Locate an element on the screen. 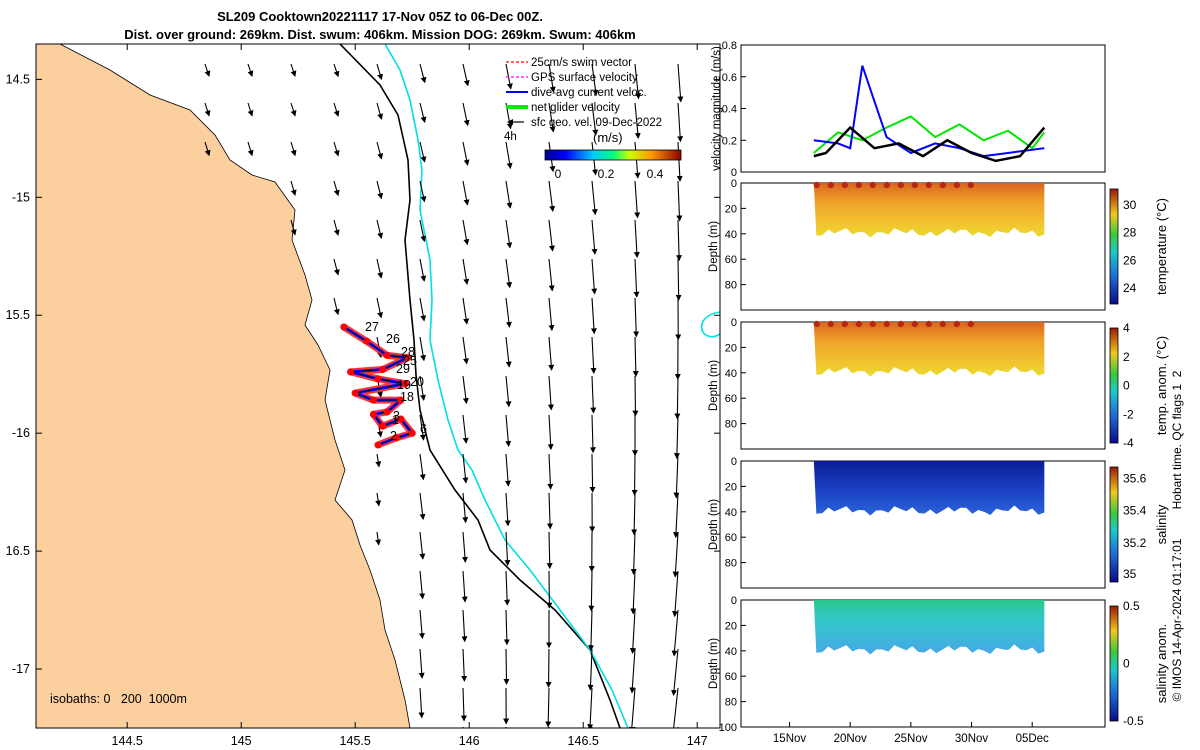 The width and height of the screenshot is (1200, 750). colorbar-tick-temp_anom: 0 is located at coordinates (1126, 386).